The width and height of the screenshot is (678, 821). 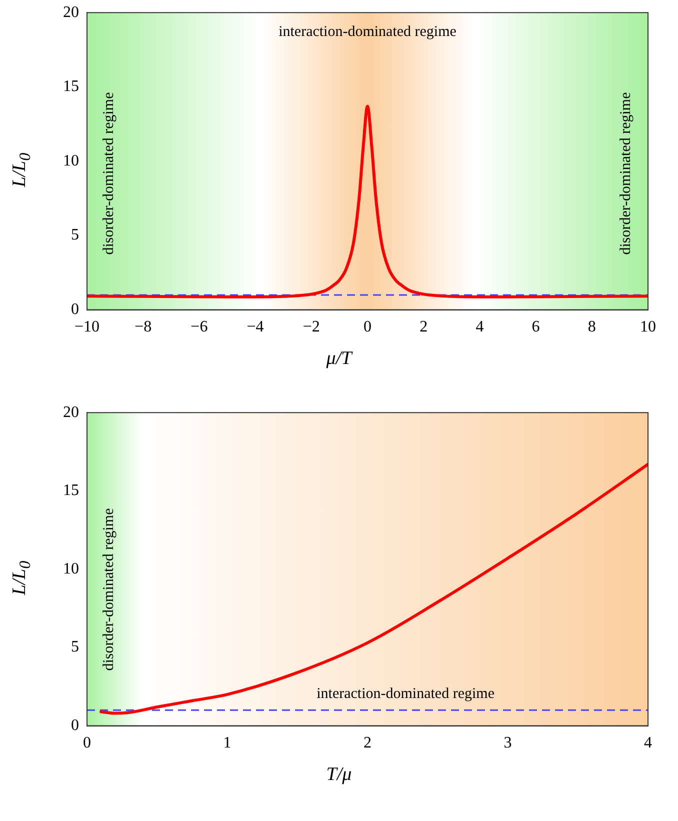 I want to click on x-tick-label: 8, so click(x=592, y=327).